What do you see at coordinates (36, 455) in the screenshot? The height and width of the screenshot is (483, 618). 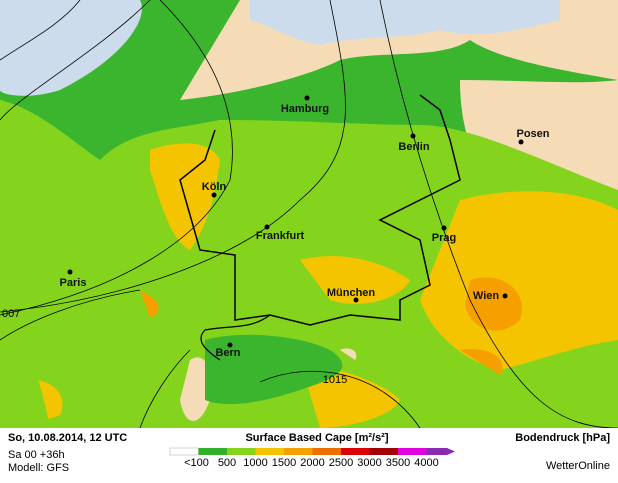 I see `run: Sa 00 +36h` at bounding box center [36, 455].